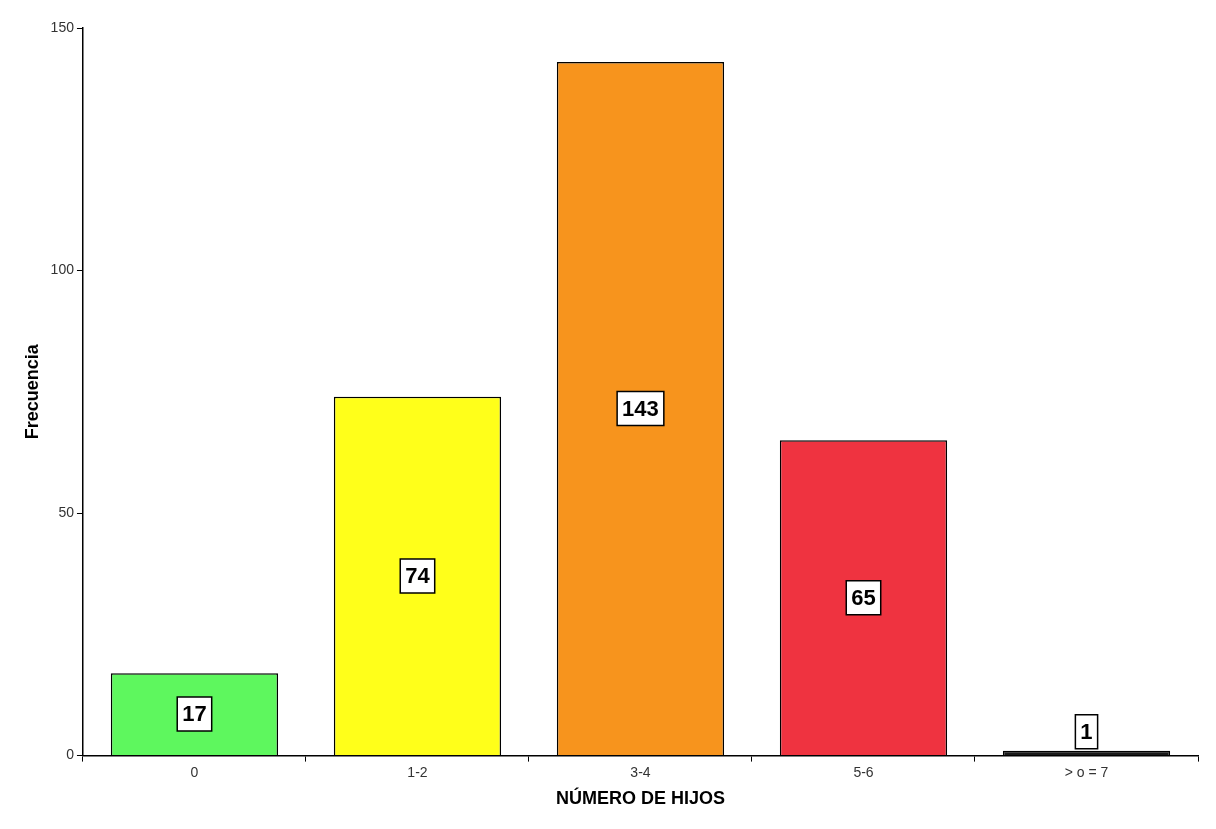 Image resolution: width=1216 pixels, height=829 pixels. What do you see at coordinates (194, 714) in the screenshot?
I see `data-label: 17` at bounding box center [194, 714].